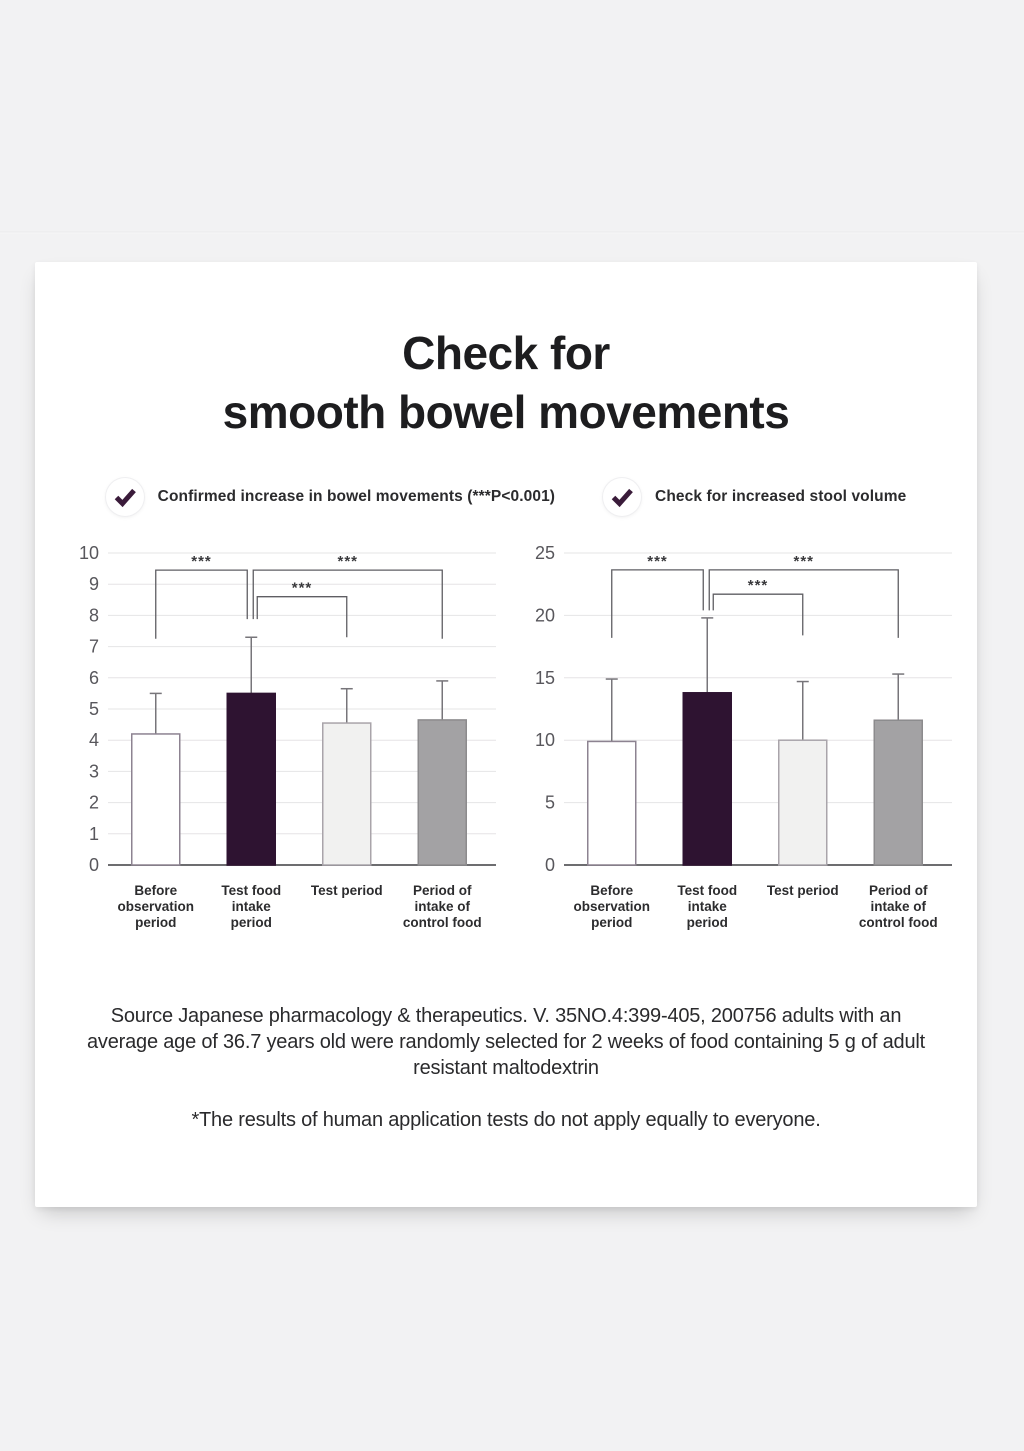  Describe the element at coordinates (94, 802) in the screenshot. I see `y-tick-label: 2` at that location.